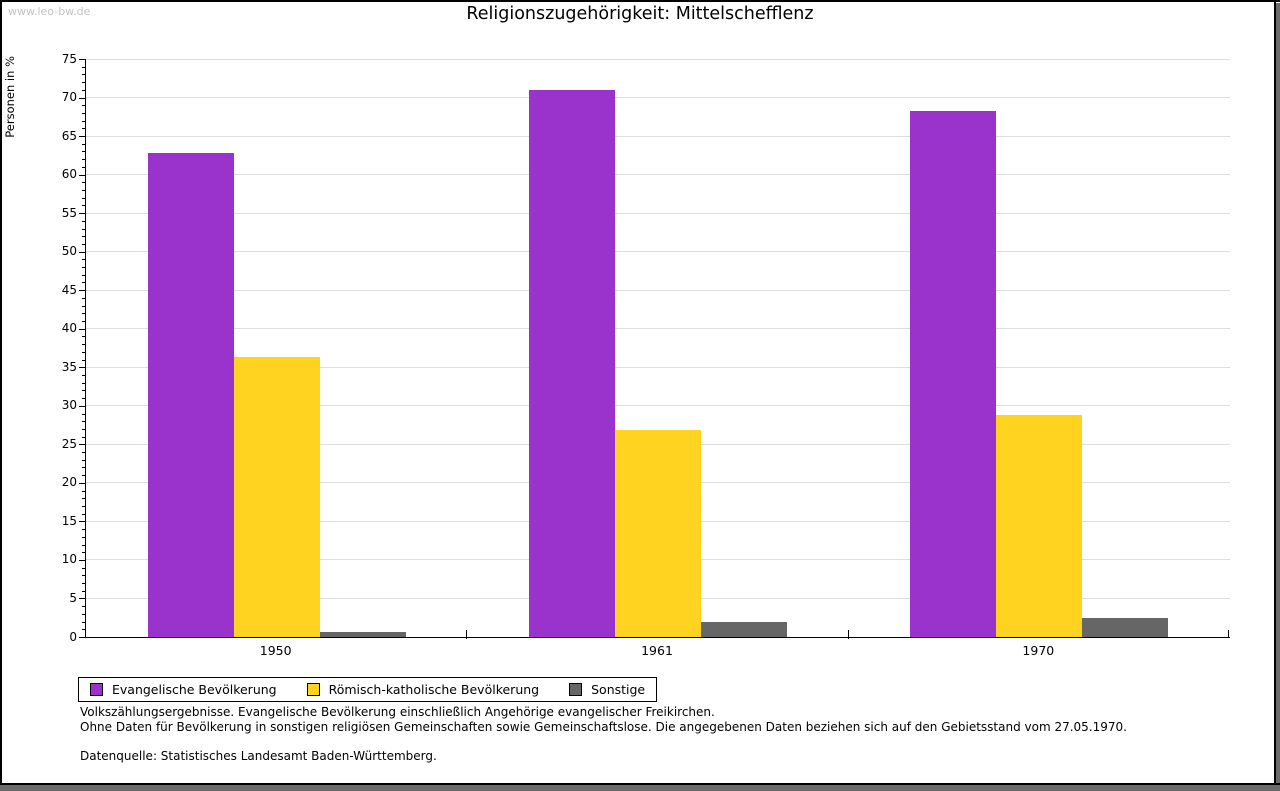  I want to click on bar-sonstige-1970, so click(1125, 627).